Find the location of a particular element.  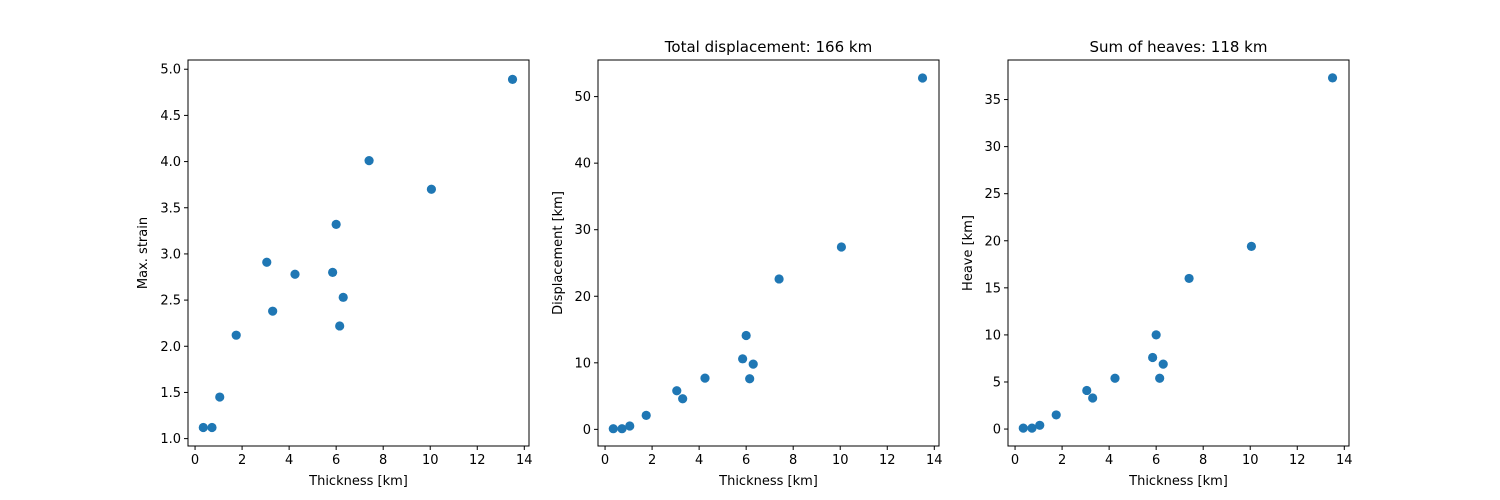

y-tick-label: 3.5 is located at coordinates (170, 208).